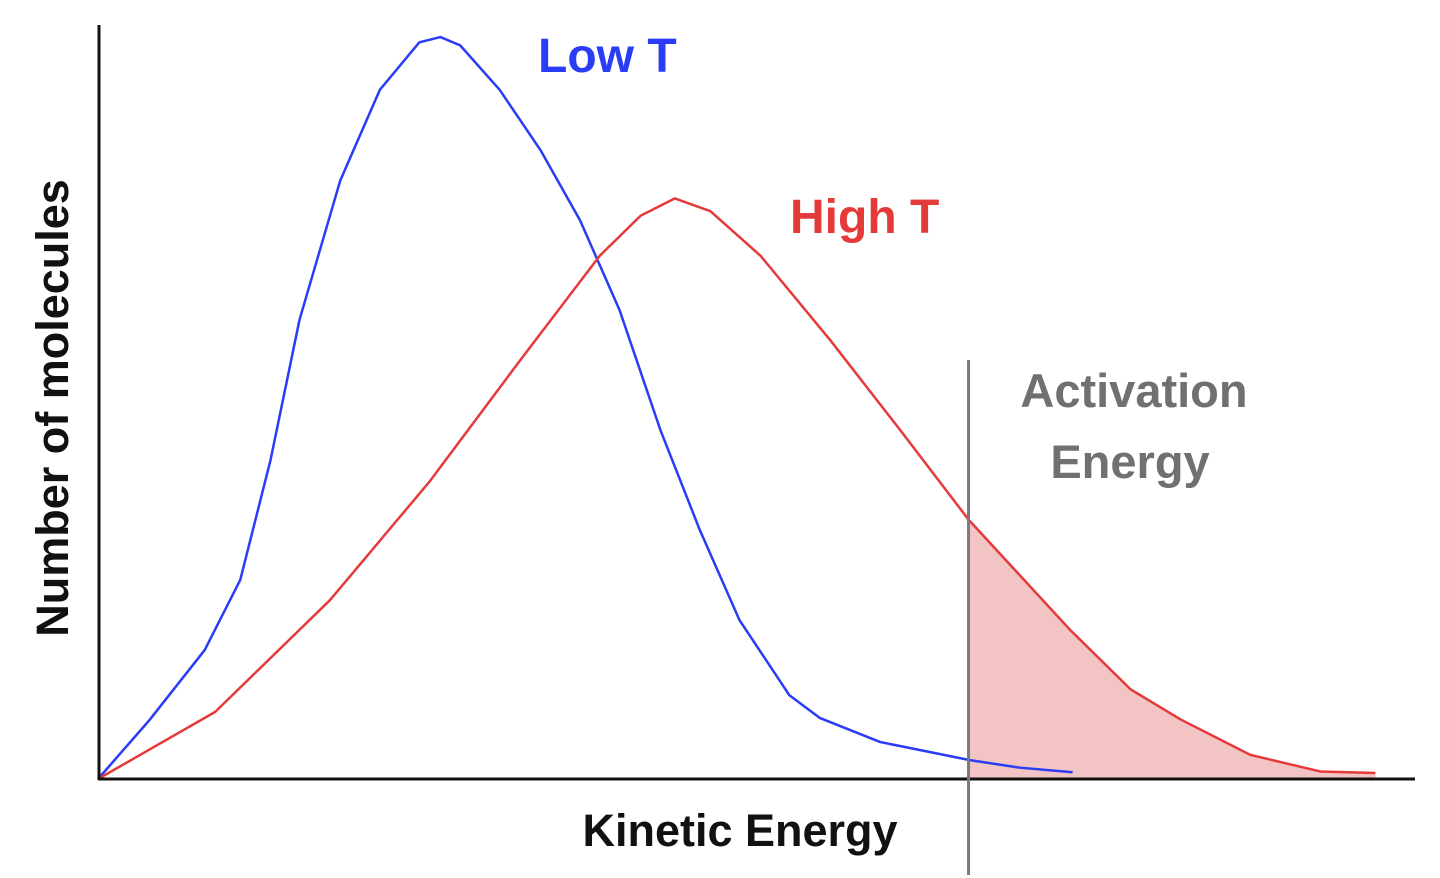  Describe the element at coordinates (1133, 390) in the screenshot. I see `activation-energy-label-line1: Activation` at that location.